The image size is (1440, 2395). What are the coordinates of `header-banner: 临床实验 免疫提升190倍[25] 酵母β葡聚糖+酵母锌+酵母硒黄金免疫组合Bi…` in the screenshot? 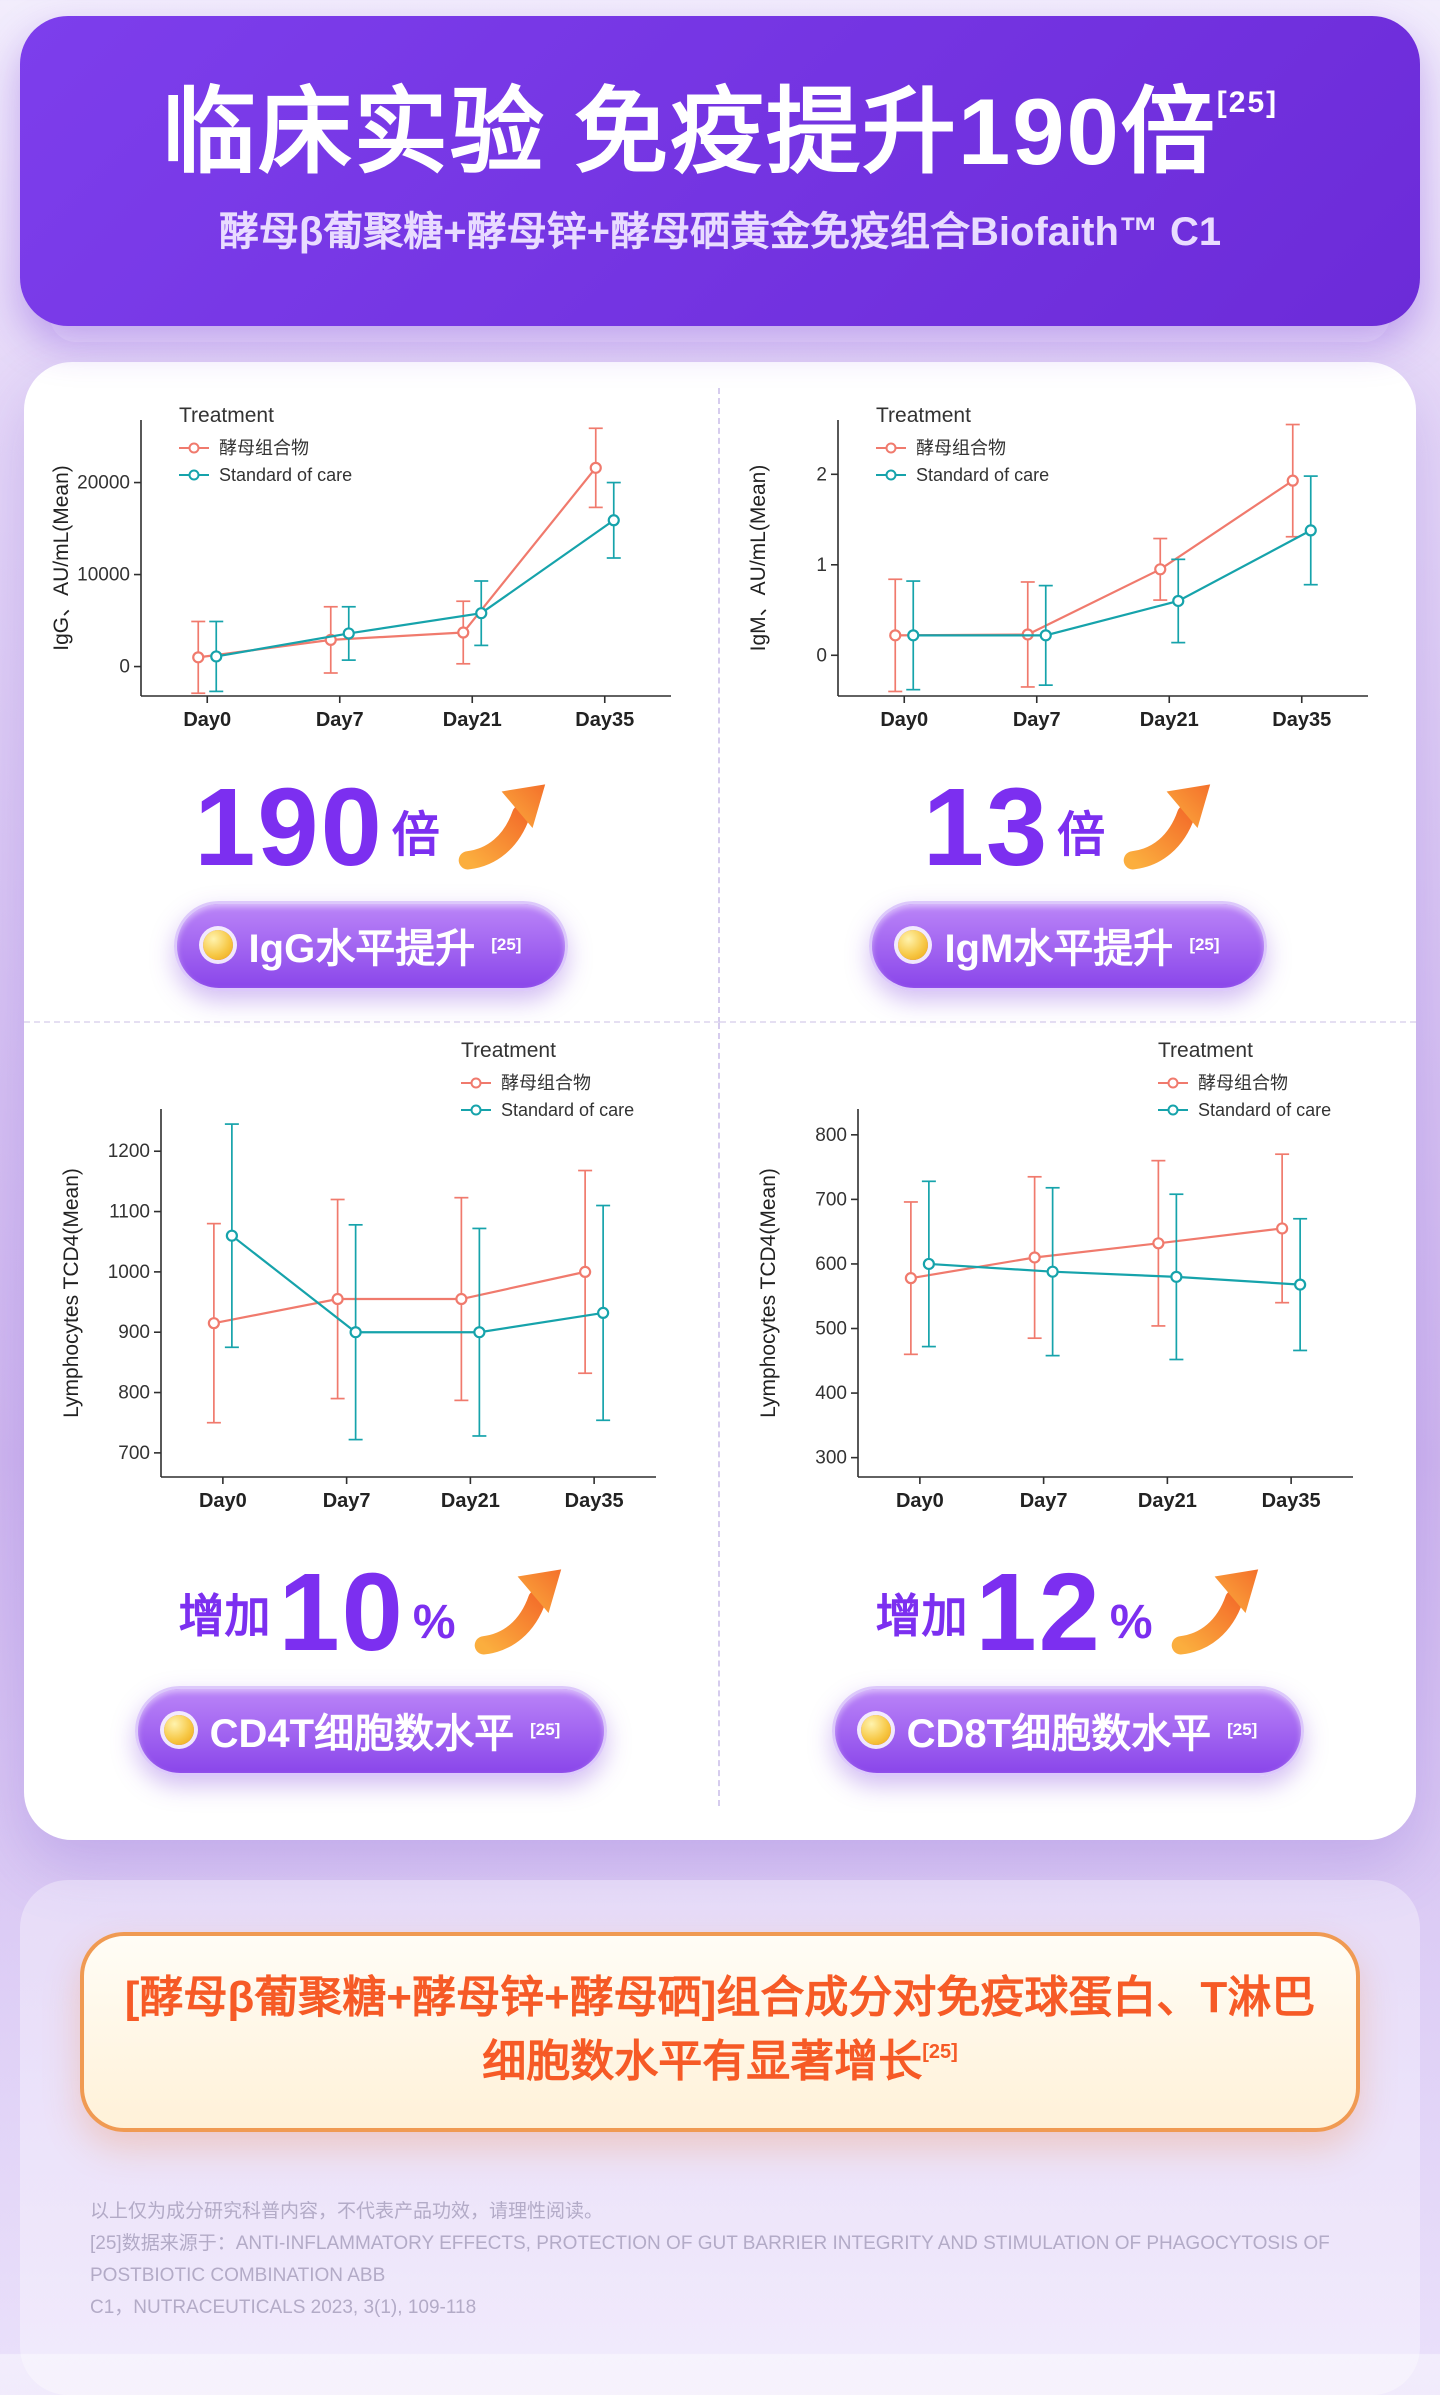 It's located at (720, 179).